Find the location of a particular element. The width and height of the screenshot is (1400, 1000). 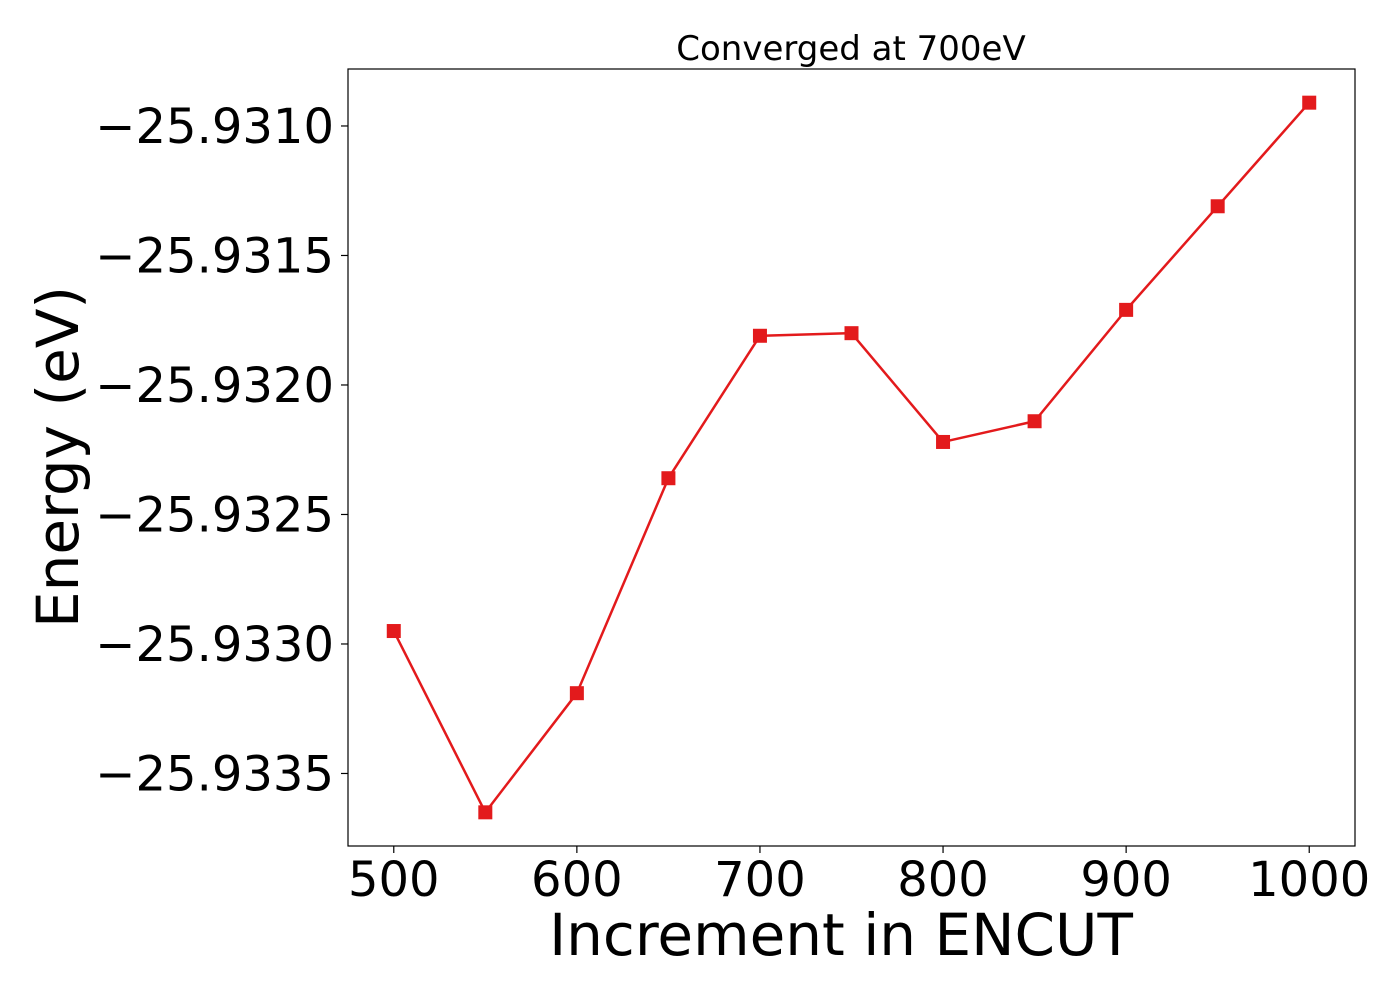

x-tick-label: 500 is located at coordinates (394, 880).